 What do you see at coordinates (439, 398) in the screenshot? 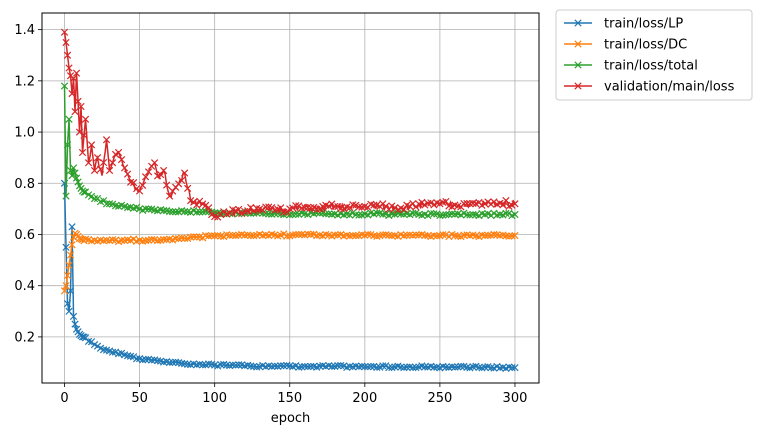
I see `x-tick-label: 250` at bounding box center [439, 398].